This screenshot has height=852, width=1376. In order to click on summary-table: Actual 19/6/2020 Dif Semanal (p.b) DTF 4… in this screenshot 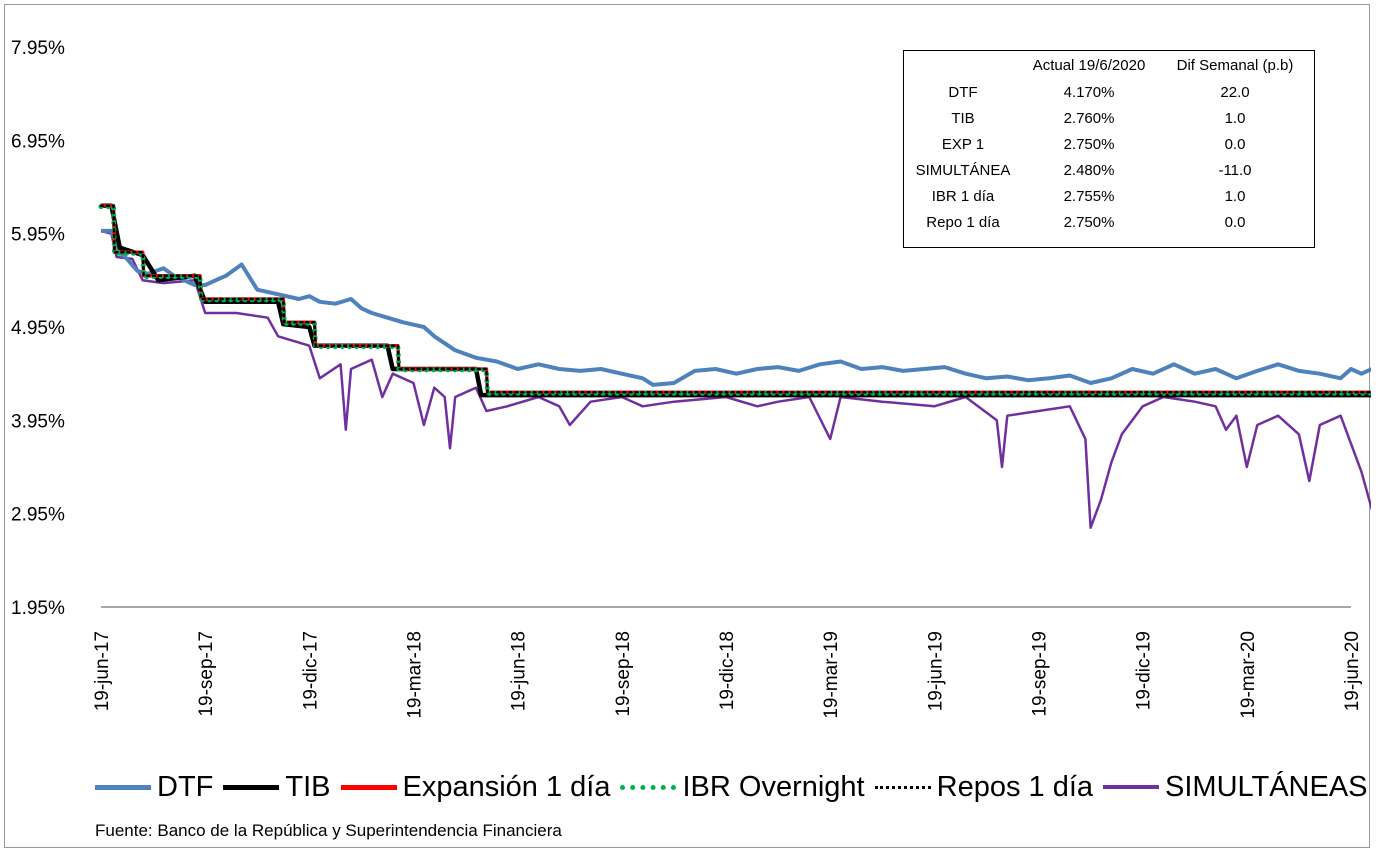, I will do `click(1109, 149)`.